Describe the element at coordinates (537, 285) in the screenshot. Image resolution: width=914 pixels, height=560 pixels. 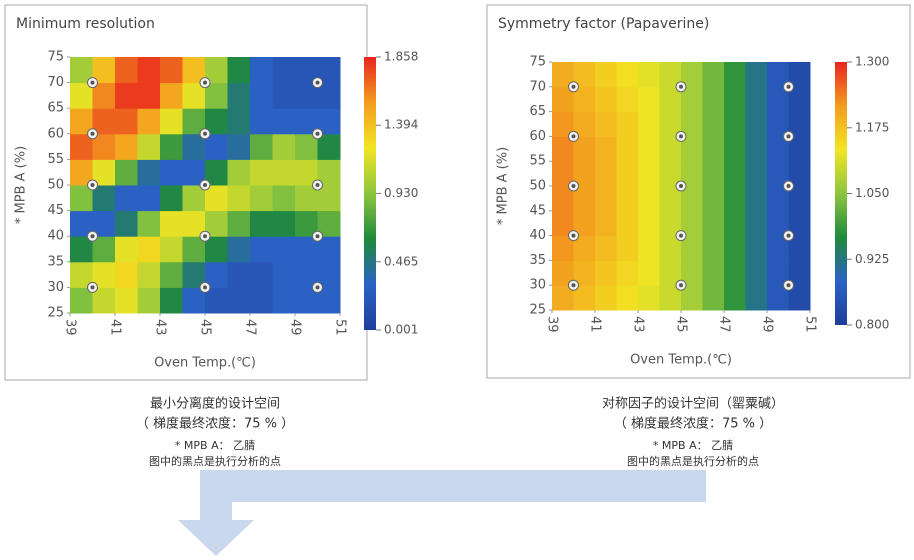
I see `y-tick-label: 30` at that location.